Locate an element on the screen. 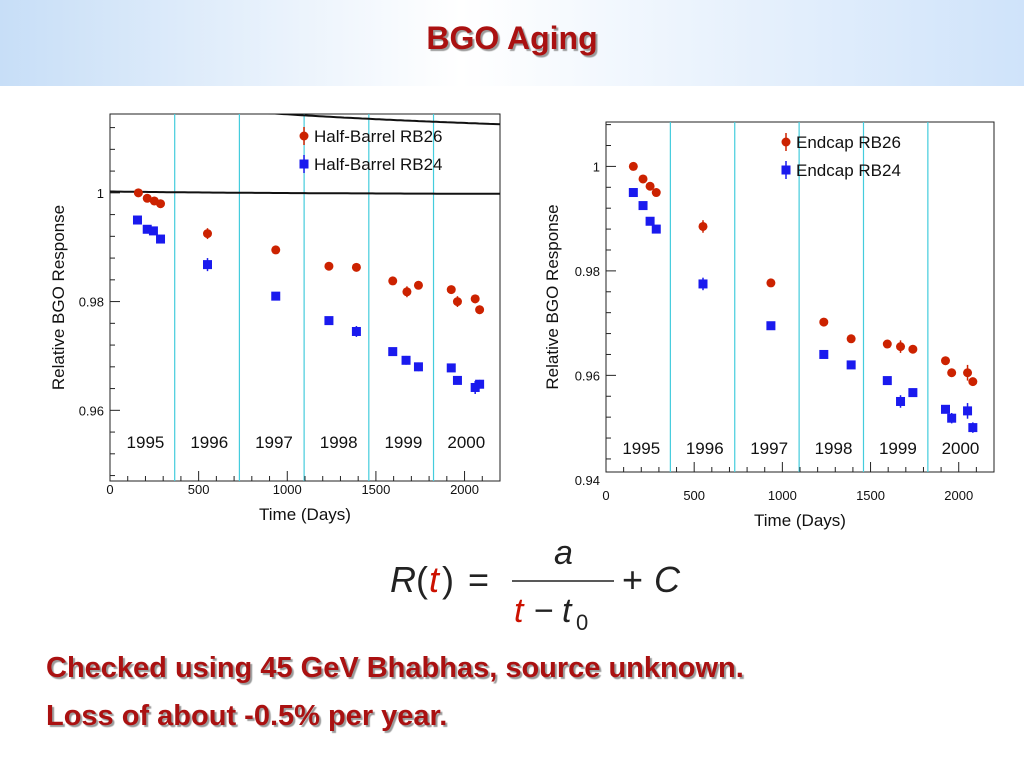 This screenshot has height=768, width=1024. legend-label: Half-Barrel RB26 is located at coordinates (378, 136).